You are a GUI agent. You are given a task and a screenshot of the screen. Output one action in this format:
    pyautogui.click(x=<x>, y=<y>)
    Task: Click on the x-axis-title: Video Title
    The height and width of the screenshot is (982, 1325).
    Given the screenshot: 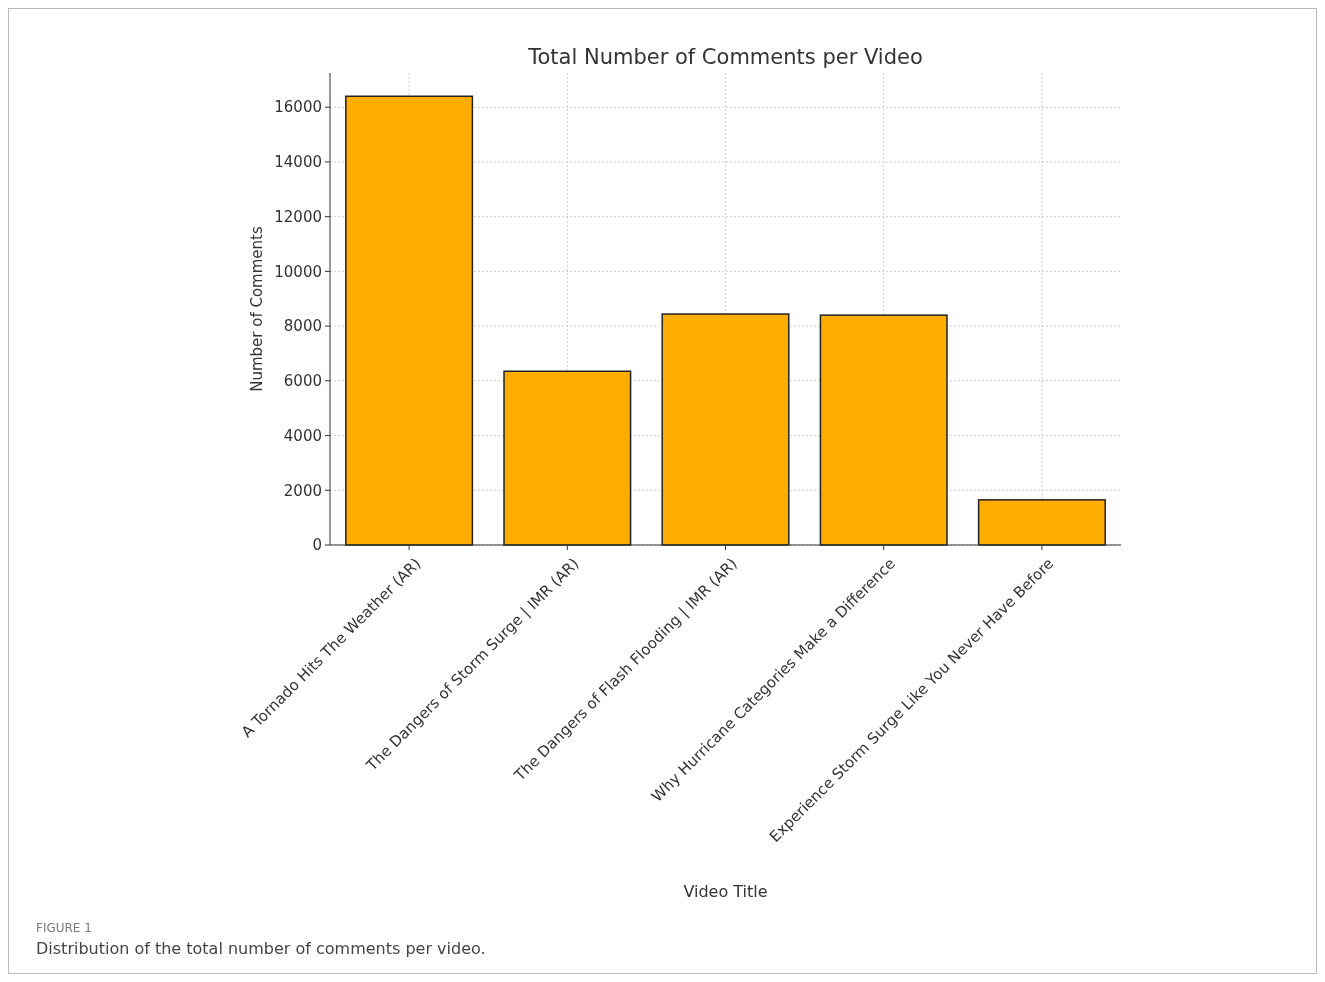 What is the action you would take?
    pyautogui.click(x=725, y=891)
    